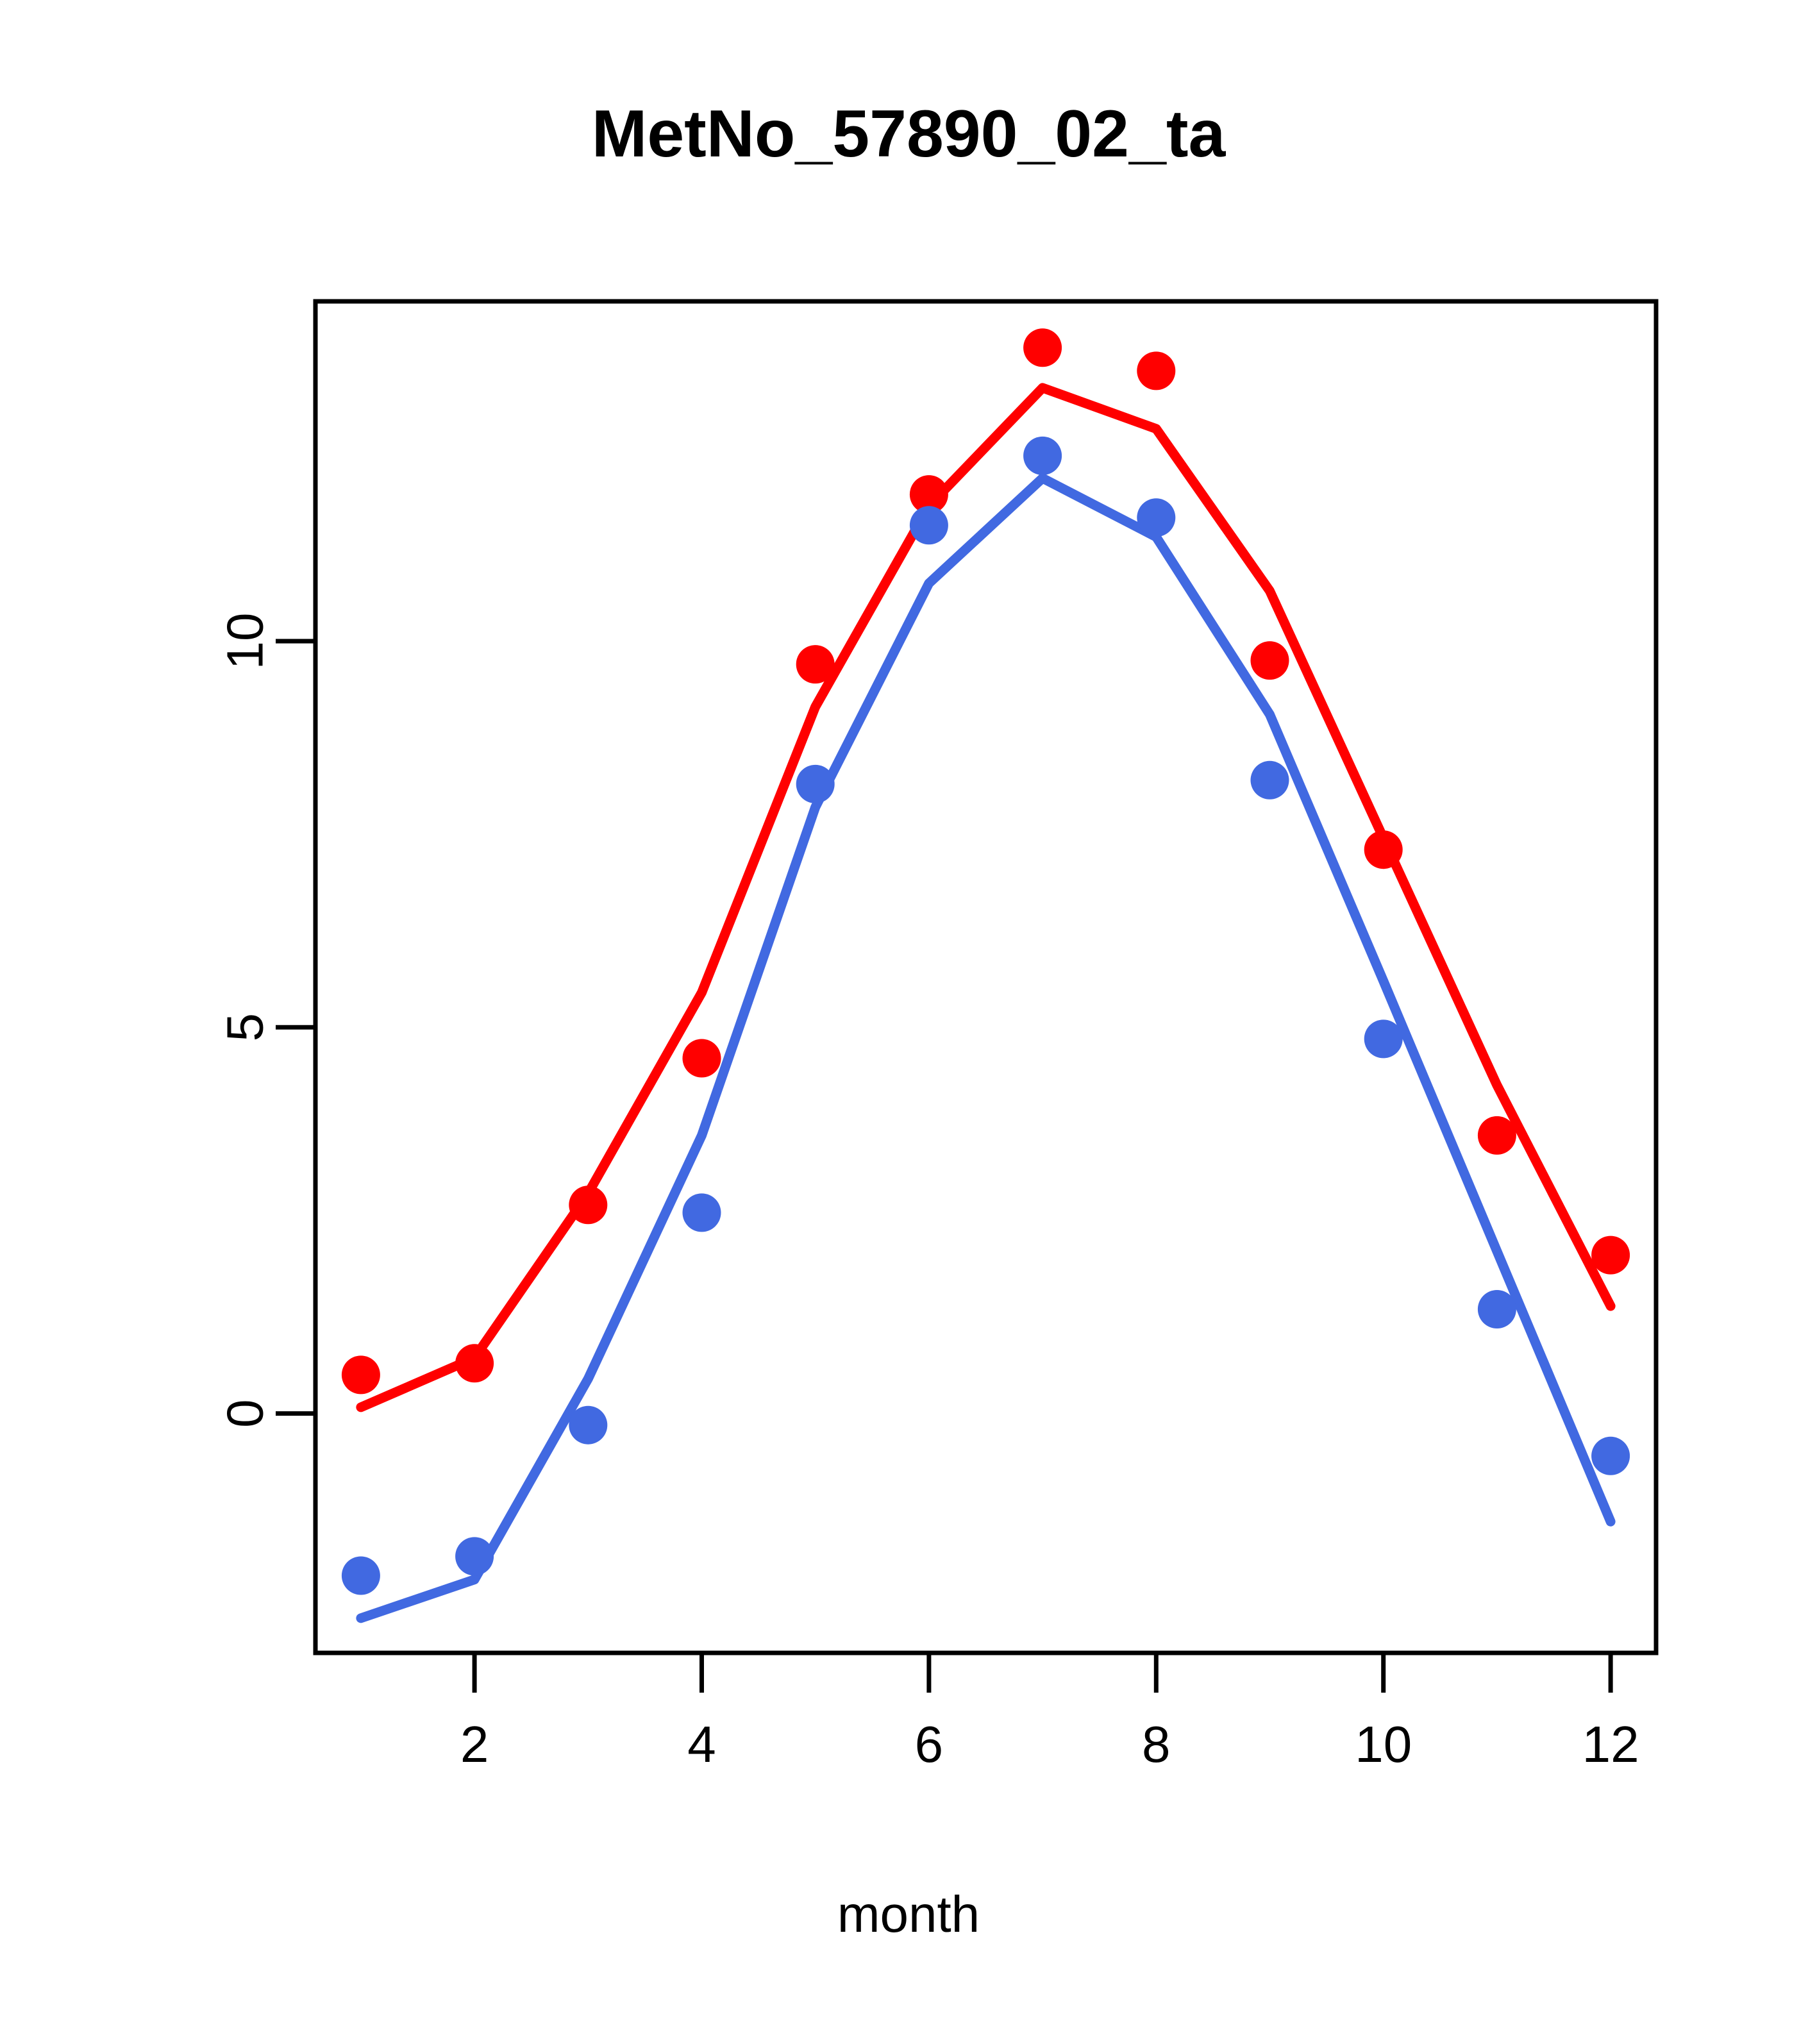  Describe the element at coordinates (908, 134) in the screenshot. I see `page-title: MetNo_57890_02_ta` at that location.